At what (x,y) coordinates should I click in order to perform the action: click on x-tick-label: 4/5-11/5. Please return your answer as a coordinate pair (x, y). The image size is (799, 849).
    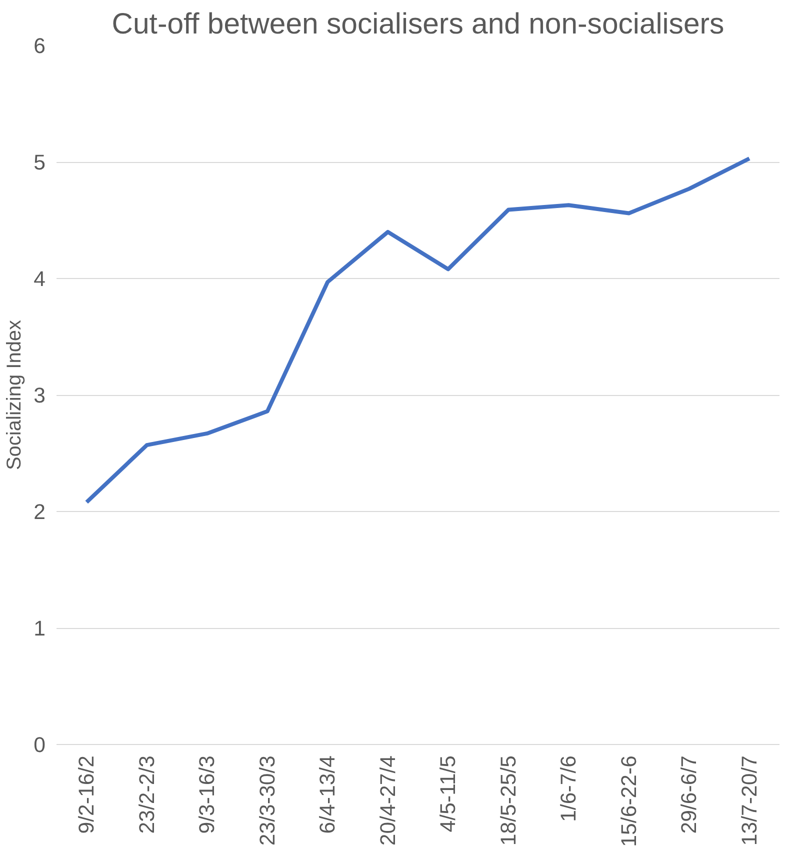
    Looking at the image, I should click on (448, 793).